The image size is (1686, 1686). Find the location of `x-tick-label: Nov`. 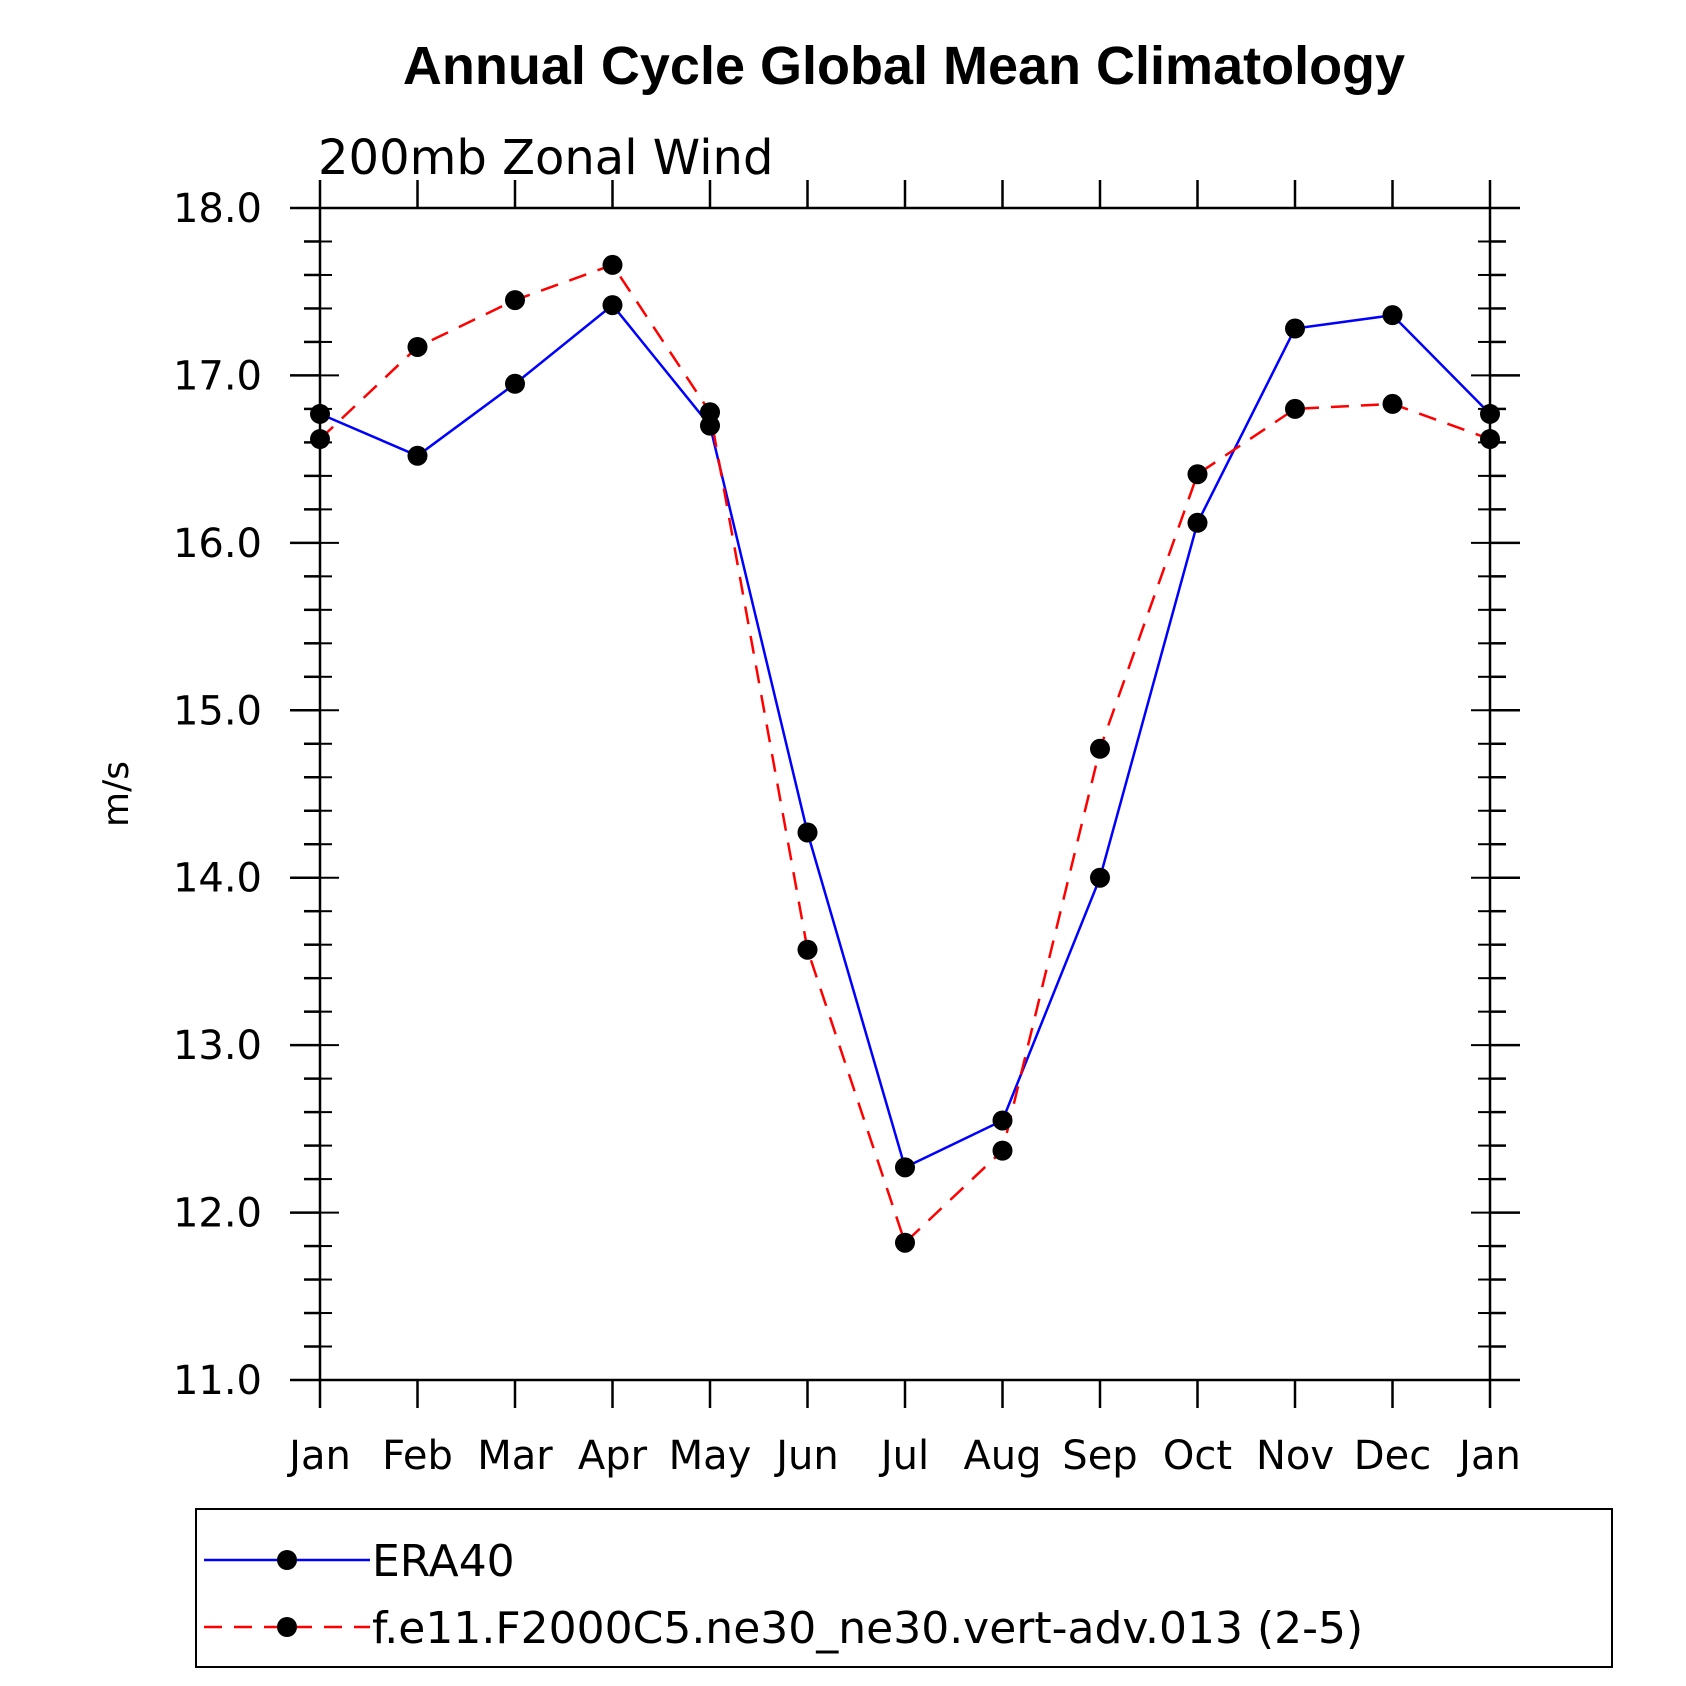

x-tick-label: Nov is located at coordinates (1295, 1456).